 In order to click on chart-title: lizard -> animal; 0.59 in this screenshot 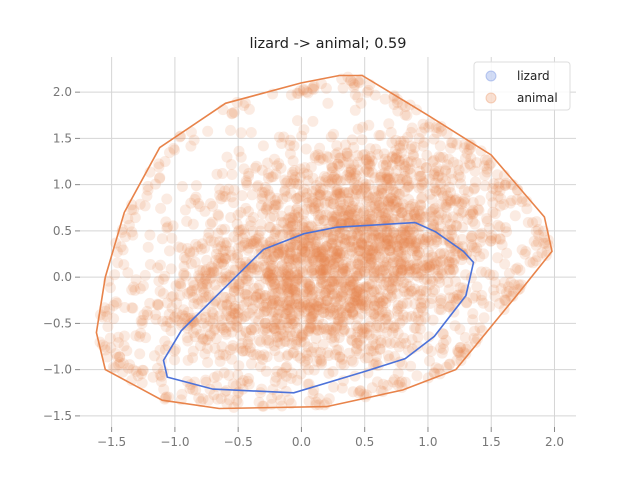, I will do `click(328, 44)`.